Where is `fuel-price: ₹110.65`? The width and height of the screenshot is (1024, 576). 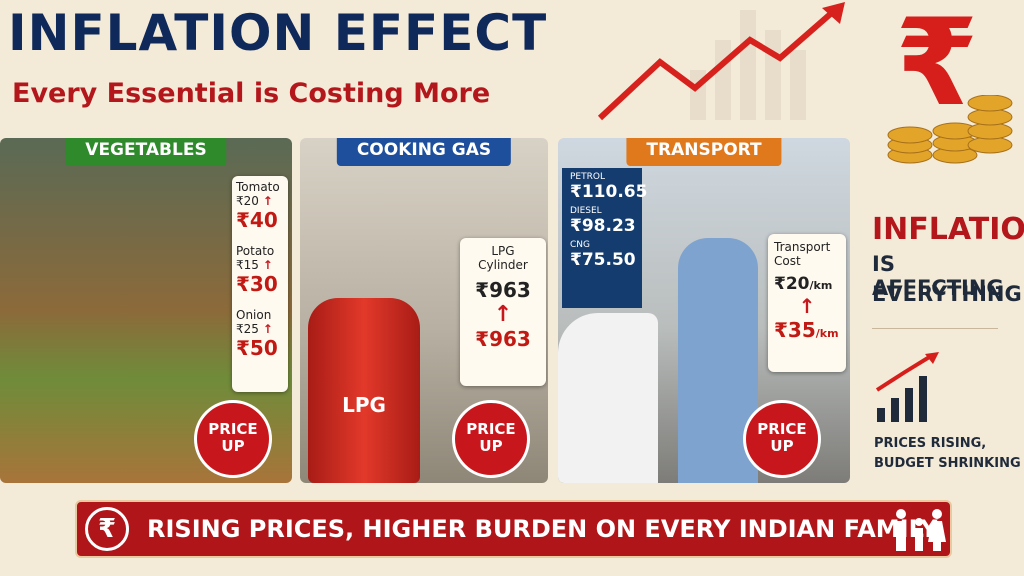
fuel-price: ₹110.65 is located at coordinates (609, 192).